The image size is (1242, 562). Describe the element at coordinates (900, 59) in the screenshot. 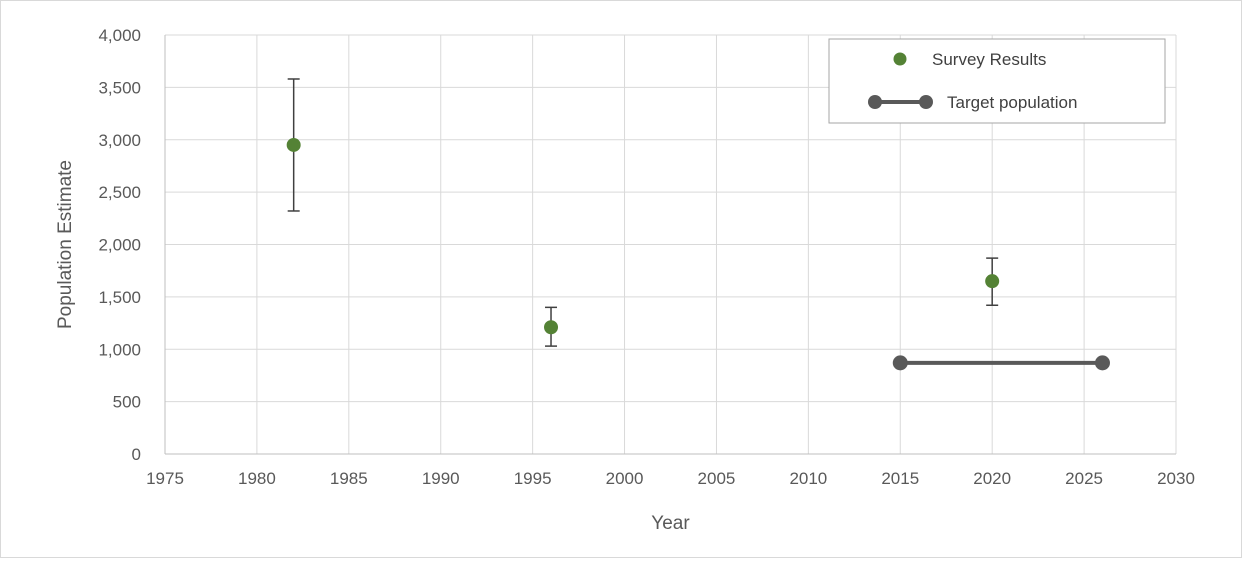

I see `legend-swatch-survey-results` at that location.